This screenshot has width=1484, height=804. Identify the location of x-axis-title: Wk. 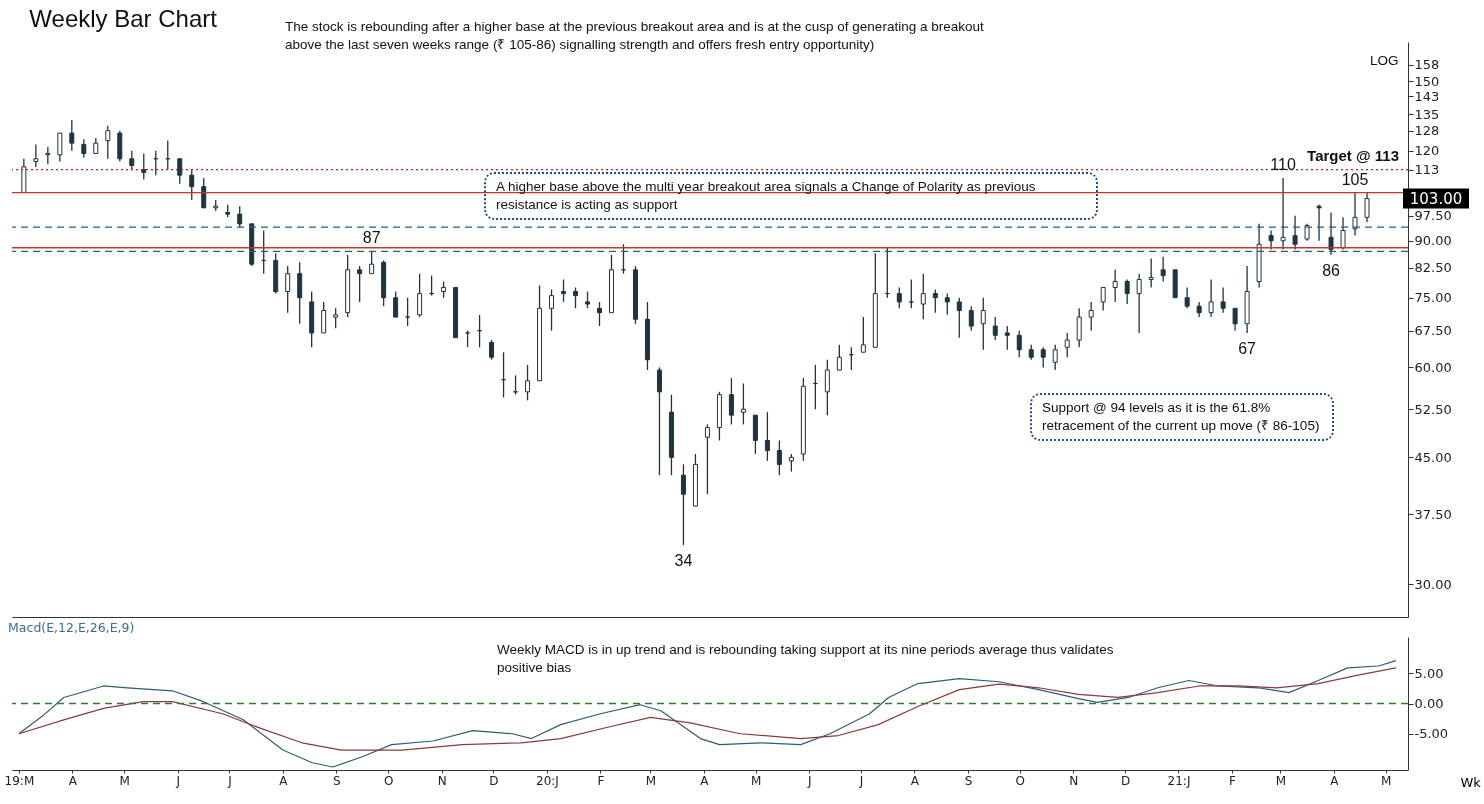
(1471, 782).